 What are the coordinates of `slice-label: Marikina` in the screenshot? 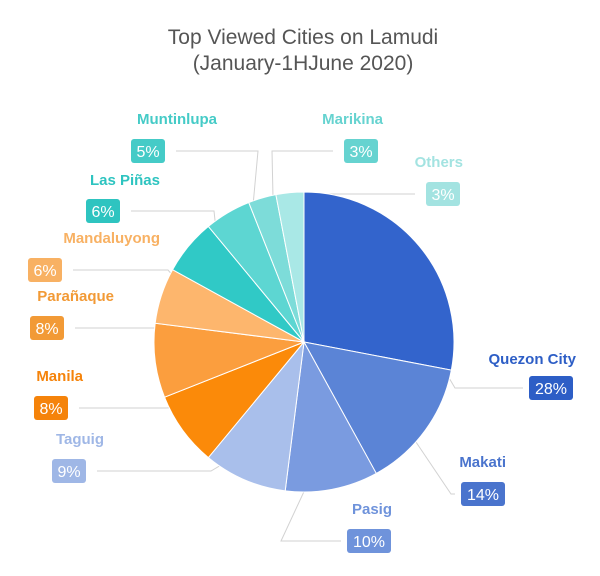 It's located at (353, 119).